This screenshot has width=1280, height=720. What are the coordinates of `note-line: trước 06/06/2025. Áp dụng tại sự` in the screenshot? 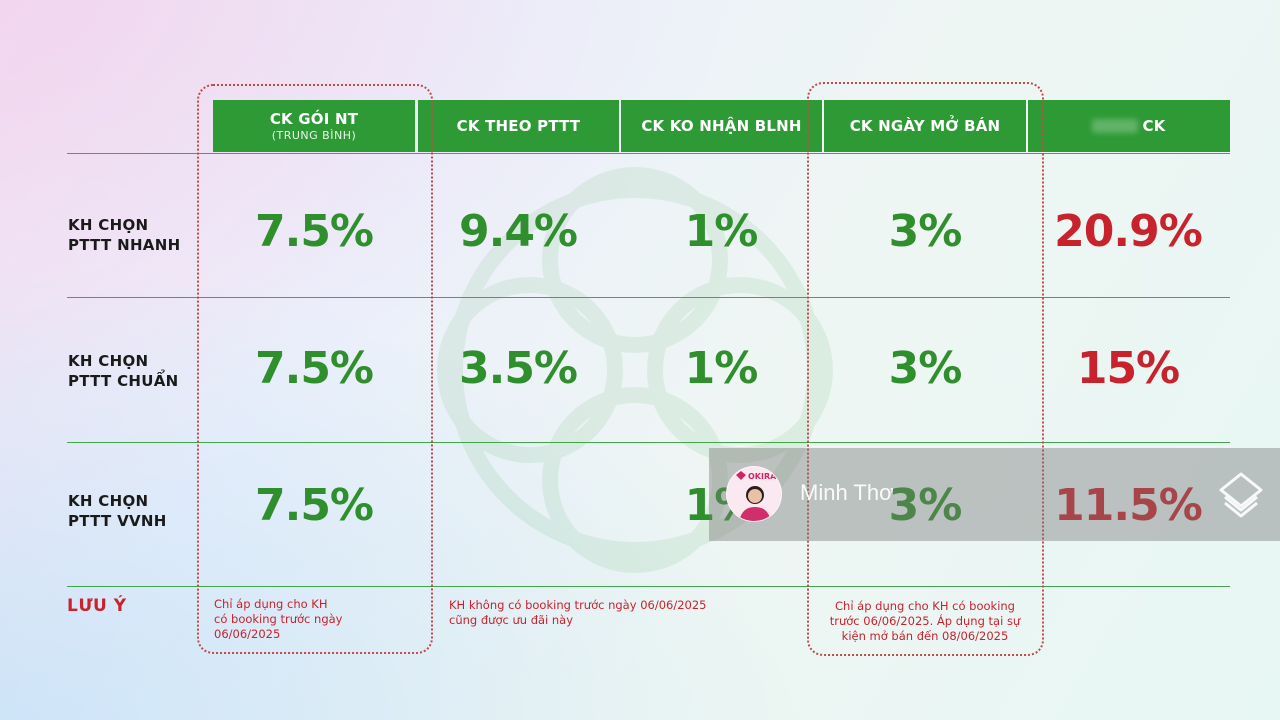 It's located at (925, 621).